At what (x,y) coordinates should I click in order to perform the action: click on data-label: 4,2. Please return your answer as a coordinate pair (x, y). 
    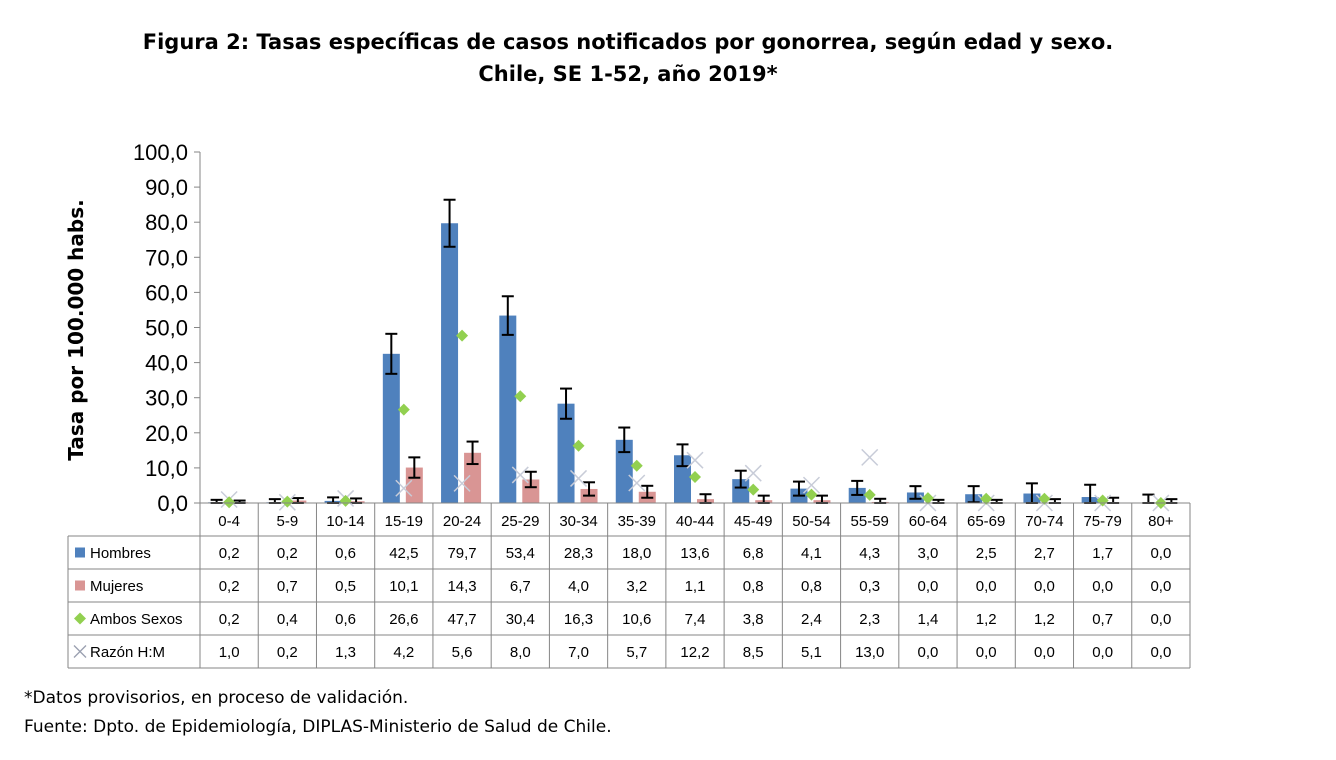
    Looking at the image, I should click on (403, 652).